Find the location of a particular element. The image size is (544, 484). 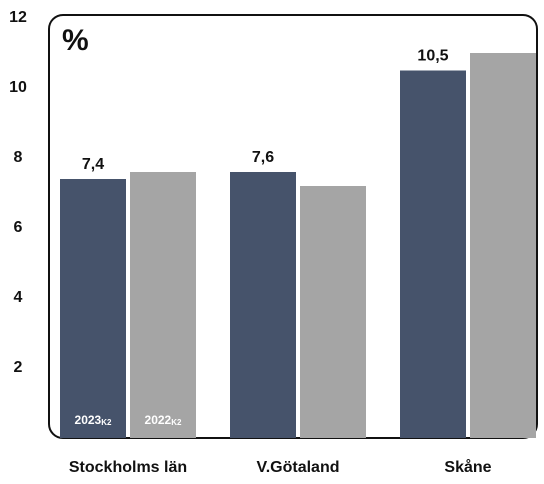

y-tick-label: 6 is located at coordinates (18, 227).